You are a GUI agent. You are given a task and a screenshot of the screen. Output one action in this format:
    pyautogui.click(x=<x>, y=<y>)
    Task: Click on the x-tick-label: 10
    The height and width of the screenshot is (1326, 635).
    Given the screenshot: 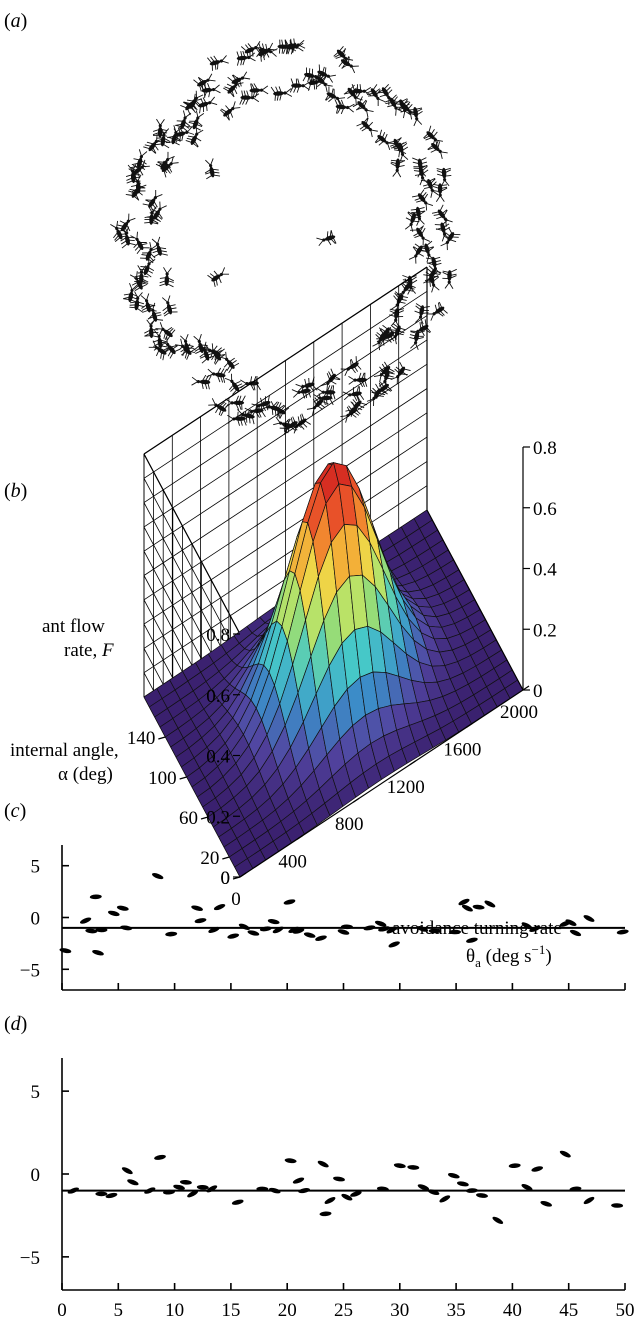 What is the action you would take?
    pyautogui.click(x=174, y=1310)
    